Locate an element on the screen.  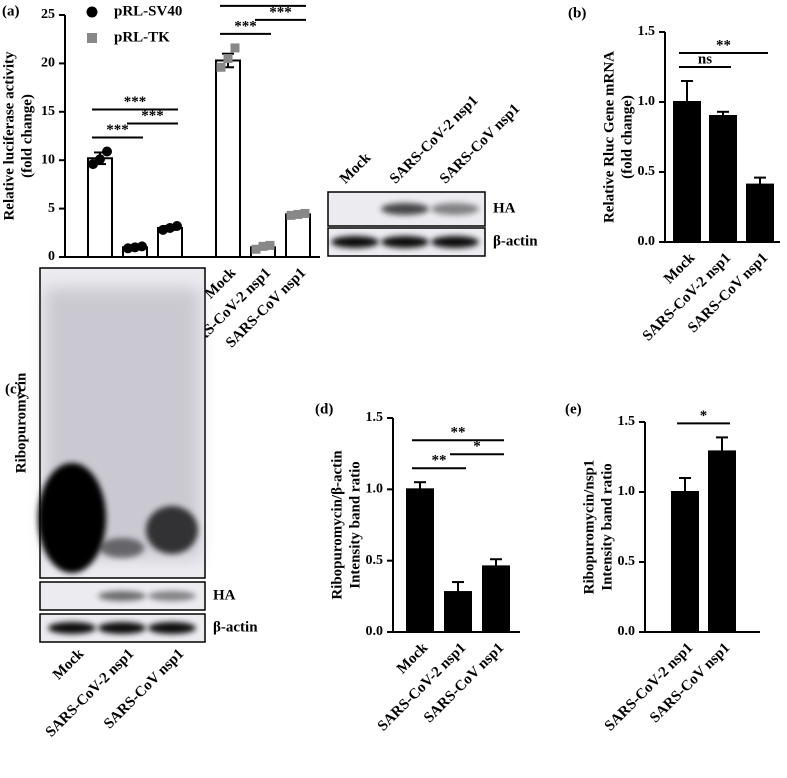
y-axis-label: Relative Rluc Gene mRNA is located at coordinates (609, 137).